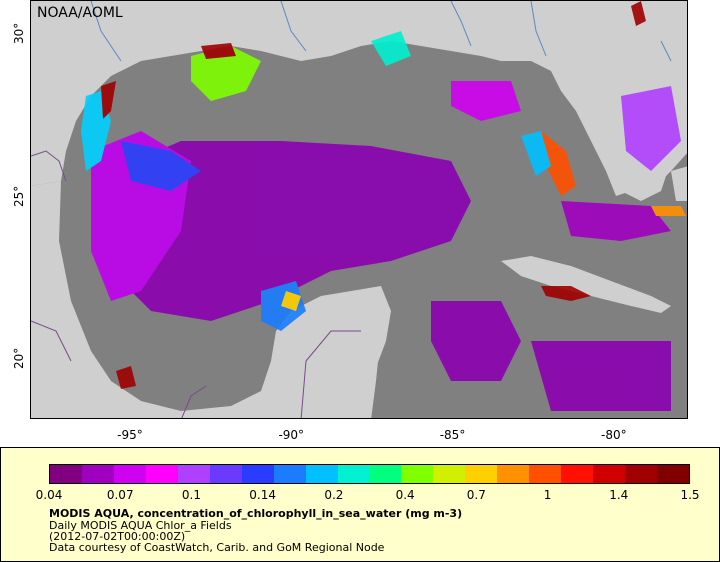 Image resolution: width=720 pixels, height=562 pixels. I want to click on colorbar-label: 1.4, so click(619, 495).